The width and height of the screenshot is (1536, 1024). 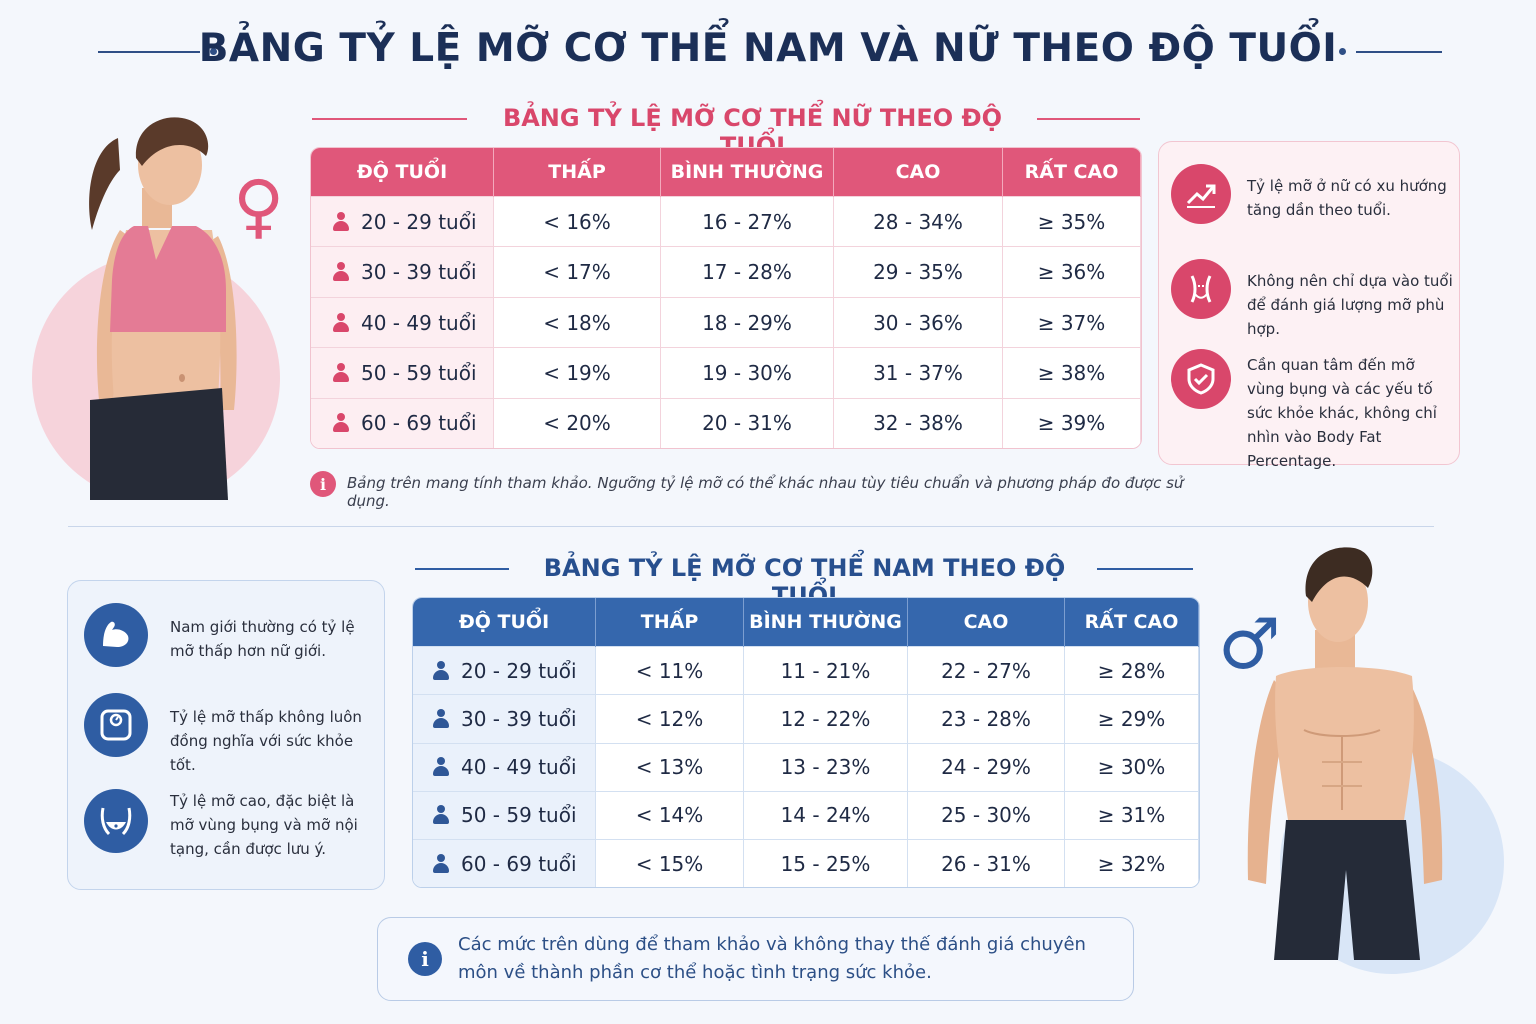 What do you see at coordinates (669, 622) in the screenshot?
I see `col-header-low: THẤP` at bounding box center [669, 622].